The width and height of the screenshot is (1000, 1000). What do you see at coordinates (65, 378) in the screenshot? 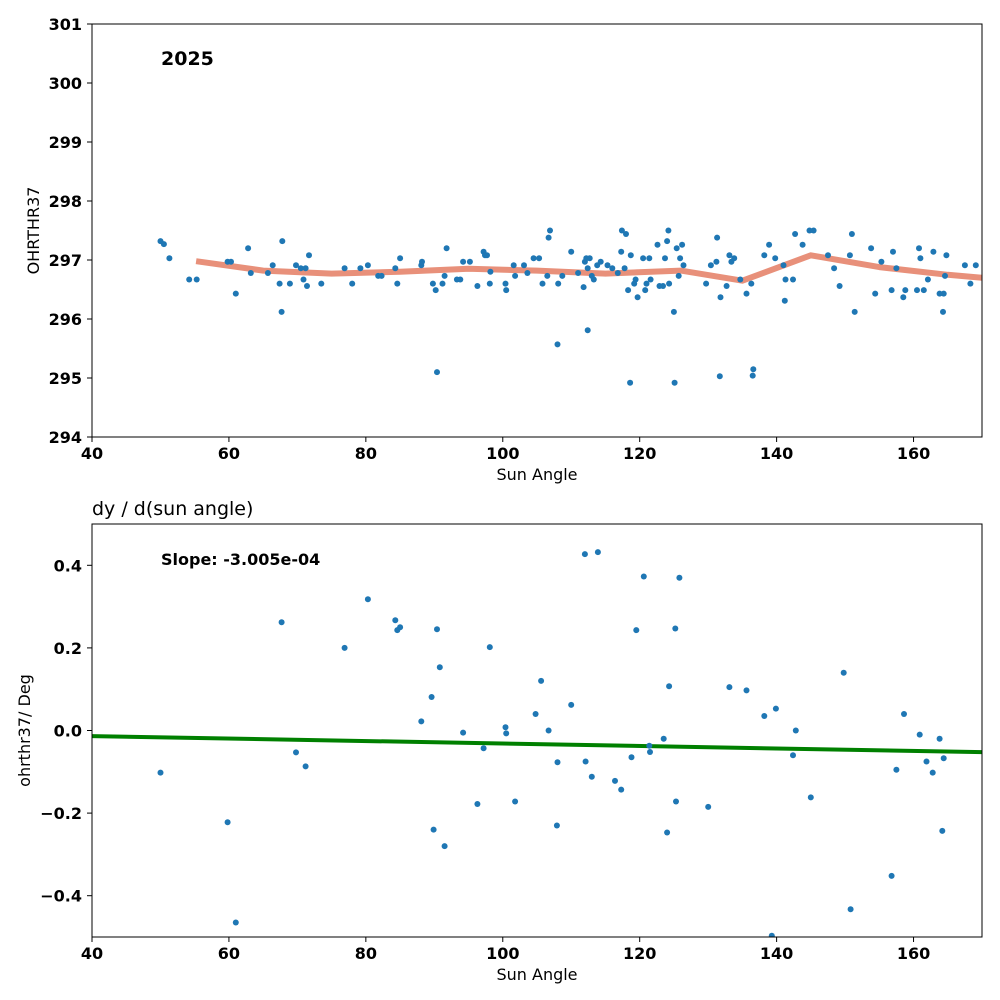
I see `y-tick-label: 295` at bounding box center [65, 378].